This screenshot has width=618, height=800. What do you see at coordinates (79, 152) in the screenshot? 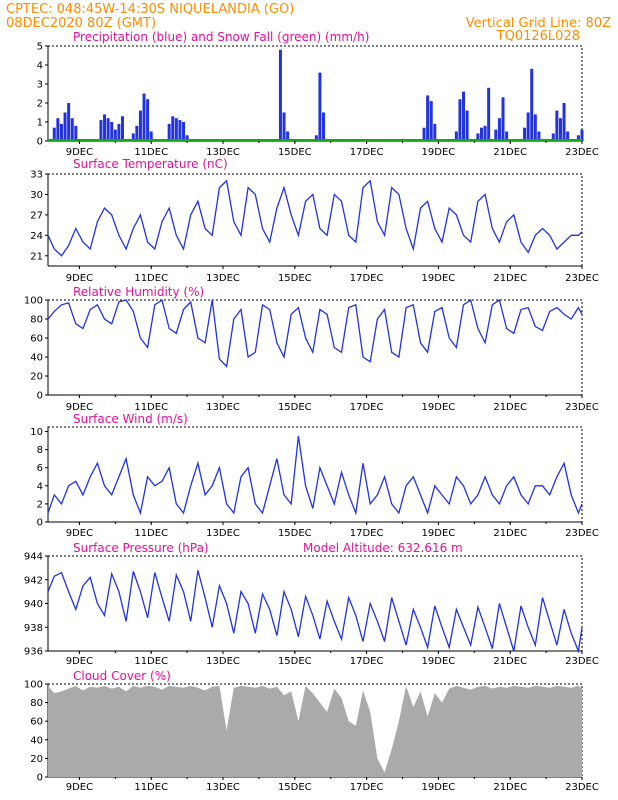
I see `x-tick-label-precip: 9DEC` at bounding box center [79, 152].